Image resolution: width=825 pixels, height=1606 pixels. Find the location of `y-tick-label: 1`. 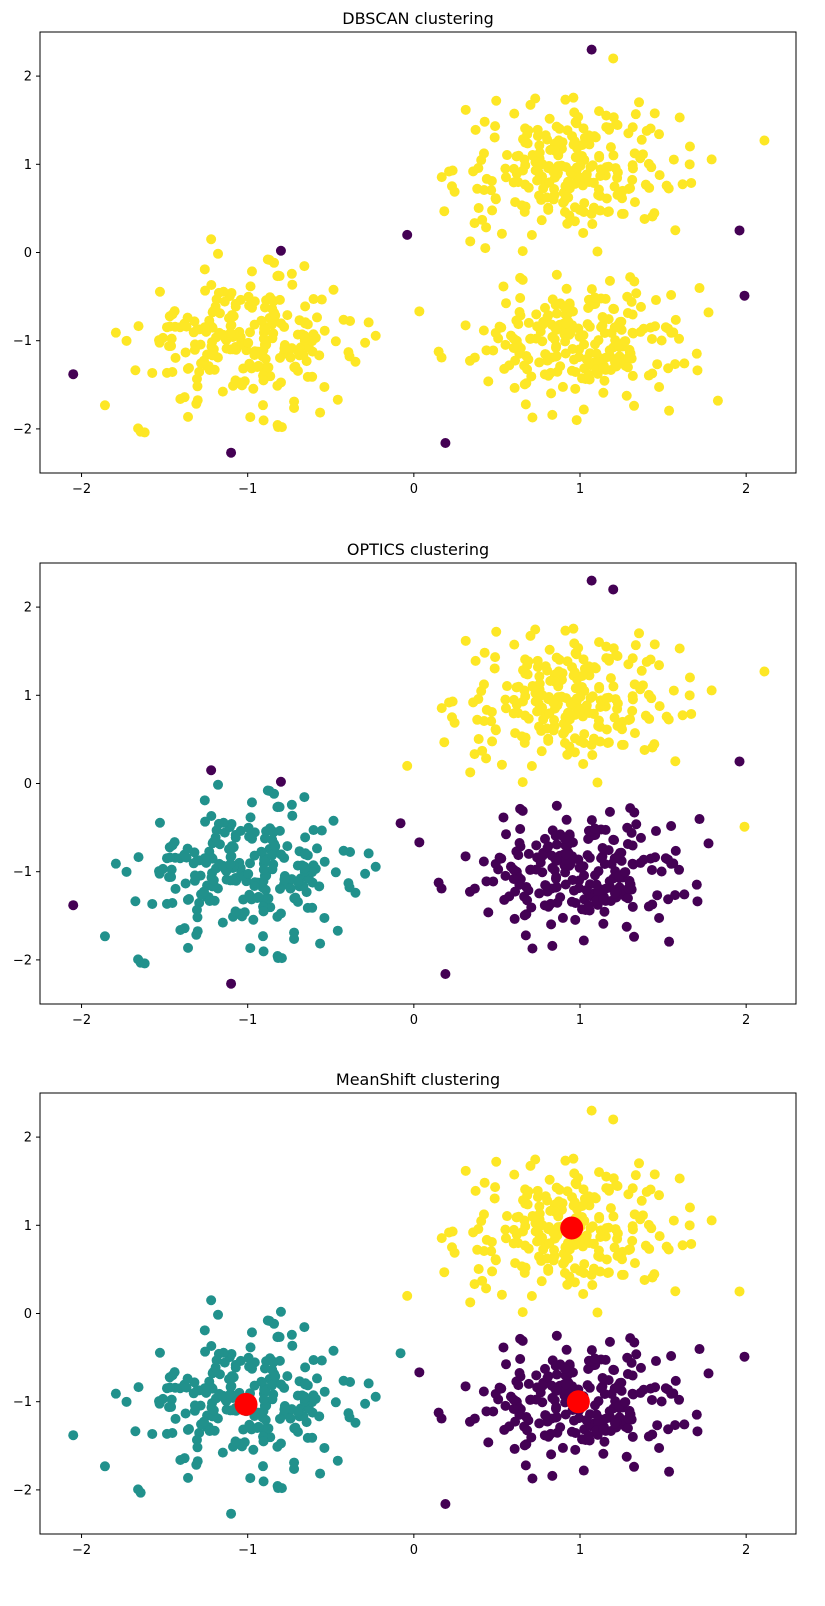

y-tick-label: 1 is located at coordinates (28, 696).